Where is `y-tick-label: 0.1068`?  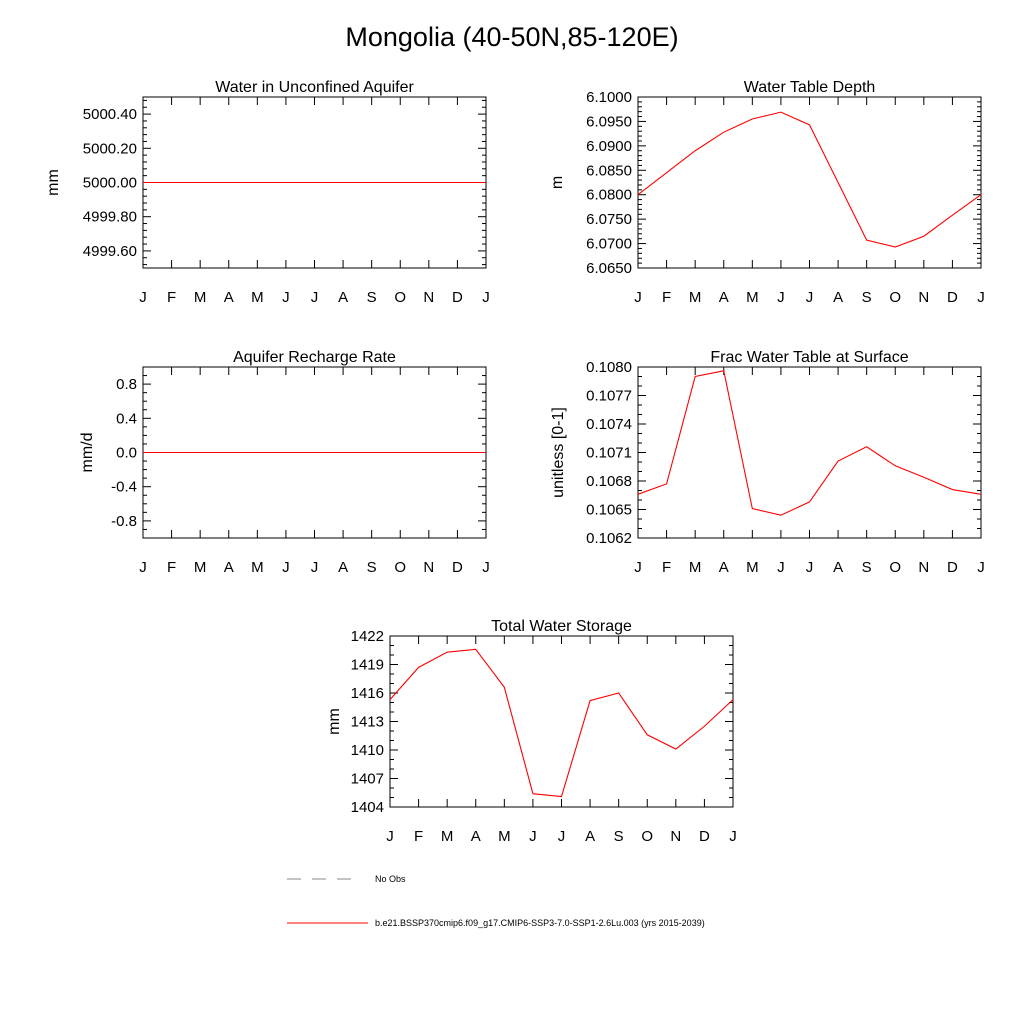 y-tick-label: 0.1068 is located at coordinates (609, 481).